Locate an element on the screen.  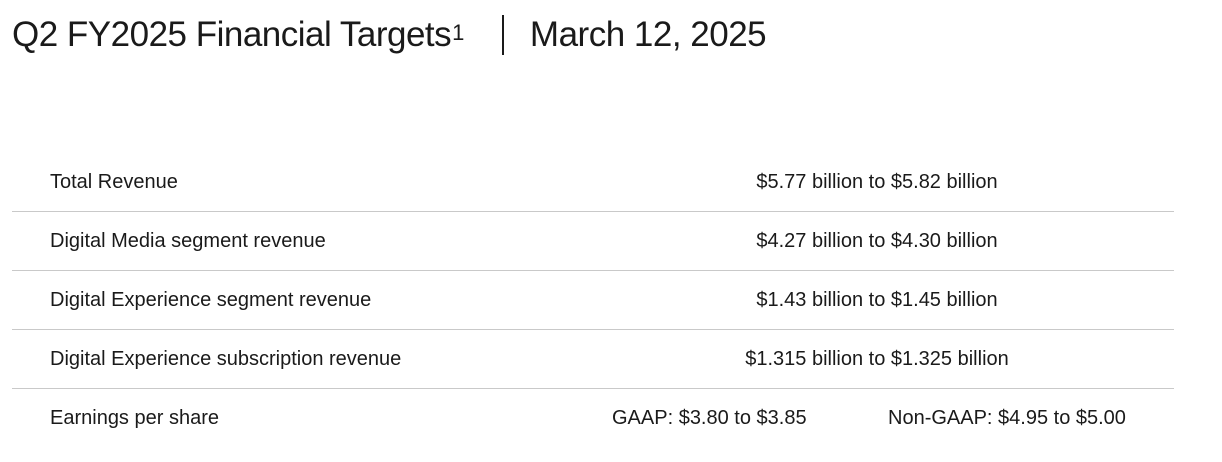
eps-non-gaap-value: Non-GAAP: $4.95 to $5.00 is located at coordinates (1007, 418).